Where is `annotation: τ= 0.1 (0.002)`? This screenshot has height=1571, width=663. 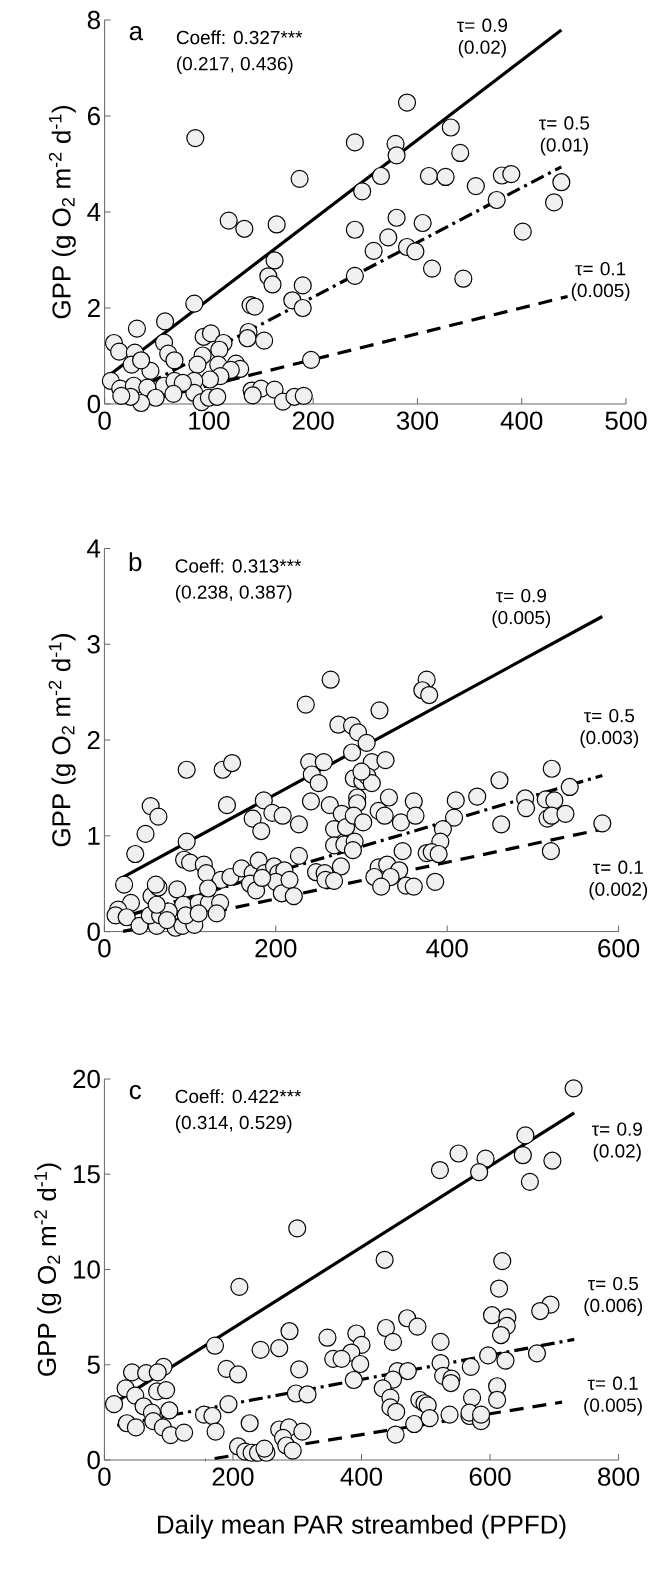 annotation: τ= 0.1 (0.002) is located at coordinates (618, 880).